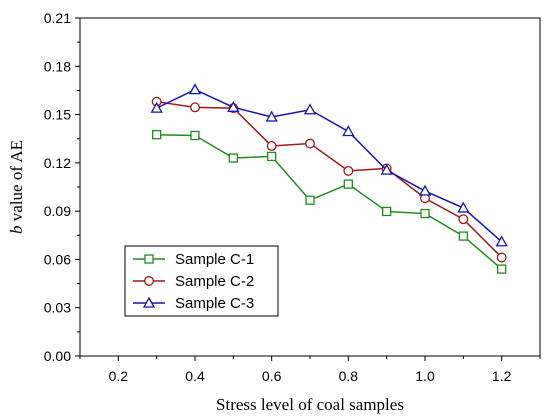  Describe the element at coordinates (16, 182) in the screenshot. I see `y-axis-title-rest: value of AE` at that location.